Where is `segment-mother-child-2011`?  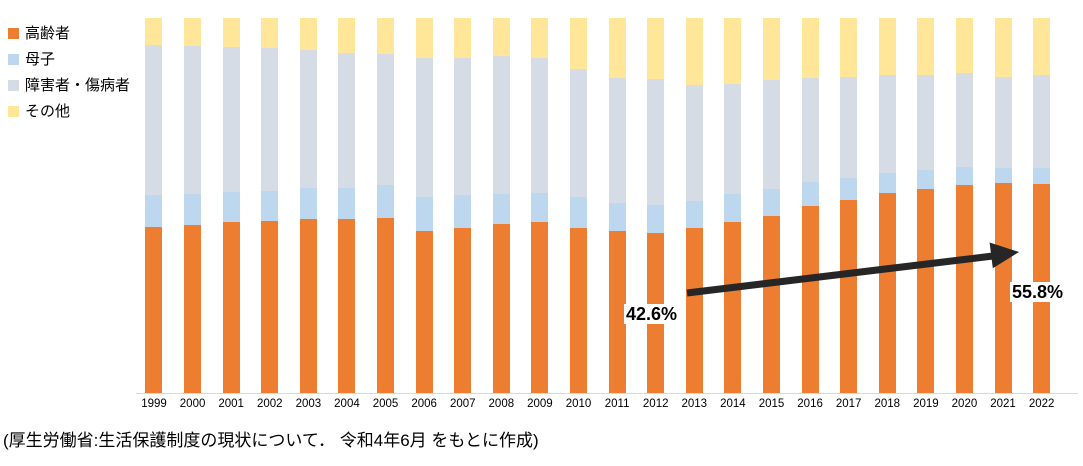
segment-mother-child-2011 is located at coordinates (617, 217).